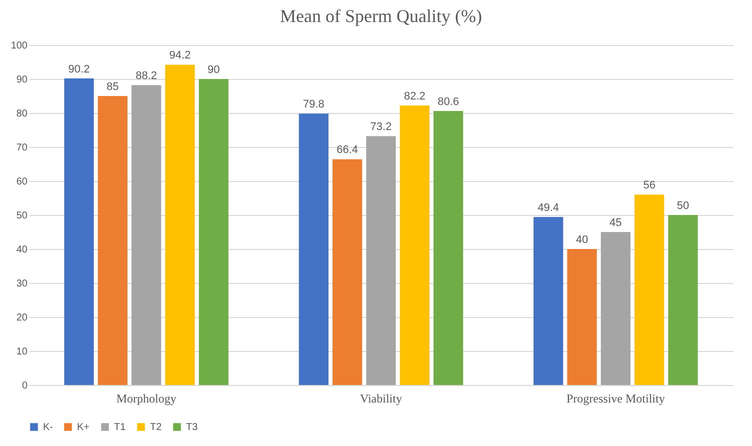 Image resolution: width=752 pixels, height=446 pixels. Describe the element at coordinates (649, 186) in the screenshot. I see `data-label: 56` at that location.